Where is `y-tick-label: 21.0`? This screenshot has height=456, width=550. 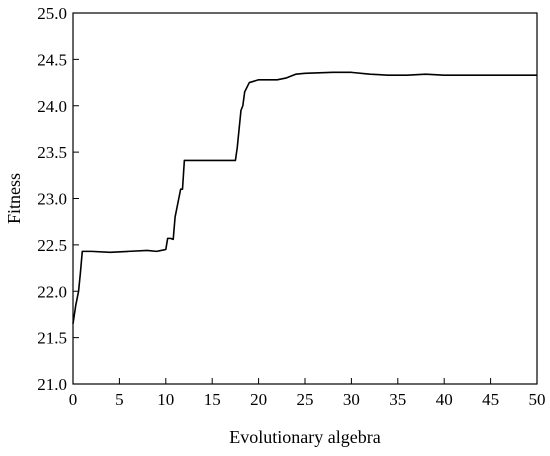
y-tick-label: 21.0 is located at coordinates (52, 384).